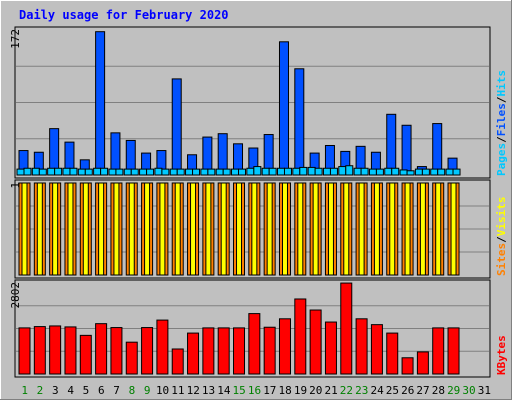 This screenshot has width=512, height=404. Describe the element at coordinates (501, 355) in the screenshot. I see `panel-3-legend: KBytes` at that location.